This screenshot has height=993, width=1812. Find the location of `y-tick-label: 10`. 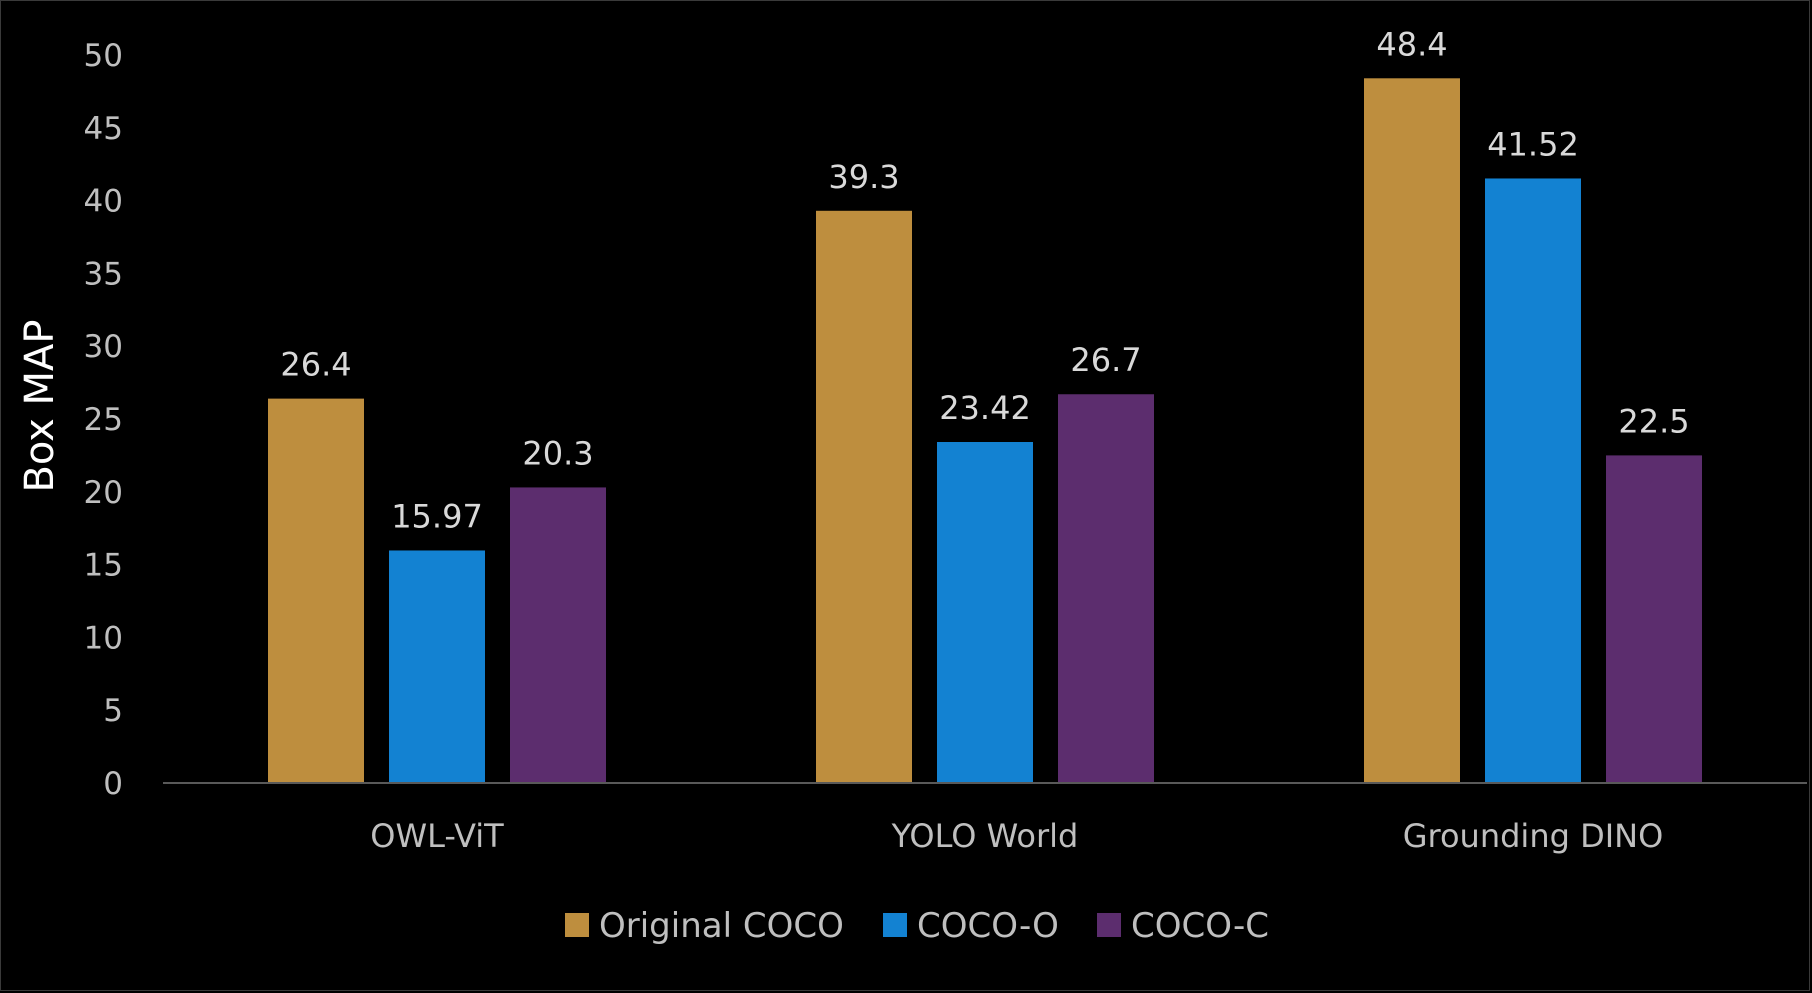

y-tick-label: 10 is located at coordinates (103, 638).